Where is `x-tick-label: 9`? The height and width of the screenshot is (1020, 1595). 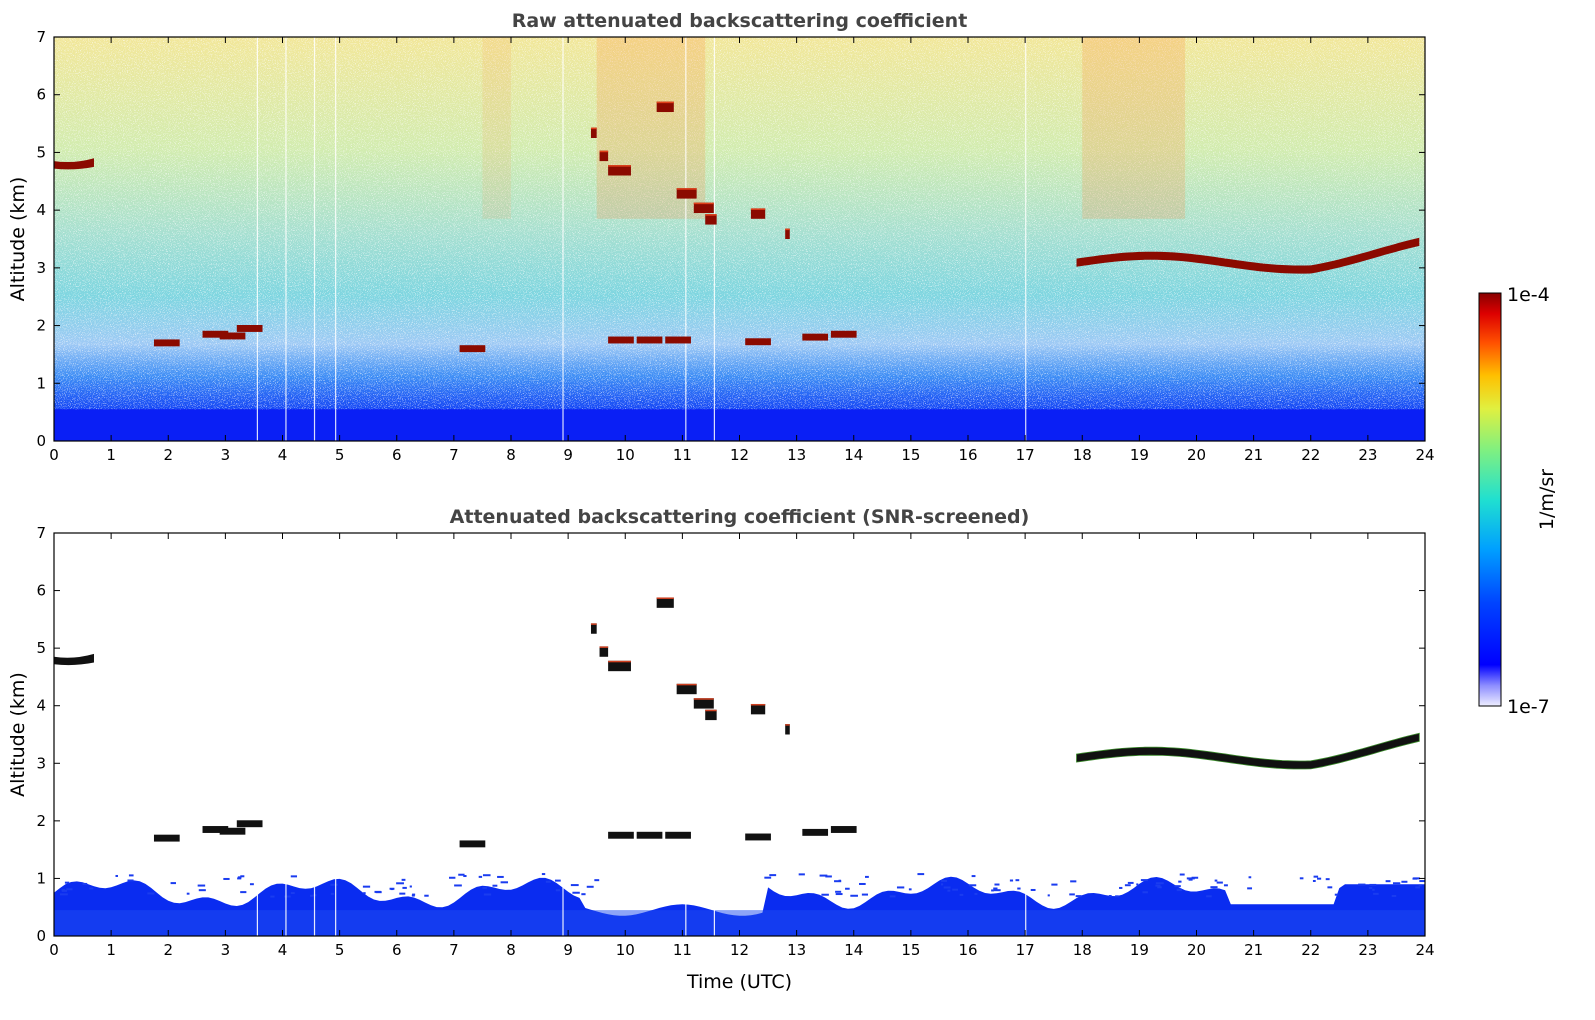
x-tick-label: 9 is located at coordinates (568, 950).